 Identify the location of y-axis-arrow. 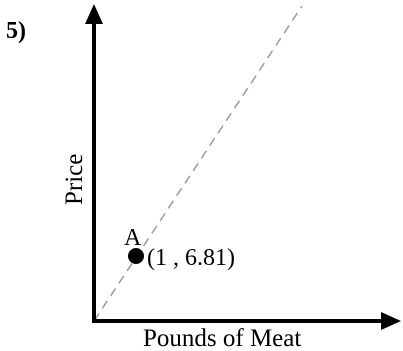
(94, 14).